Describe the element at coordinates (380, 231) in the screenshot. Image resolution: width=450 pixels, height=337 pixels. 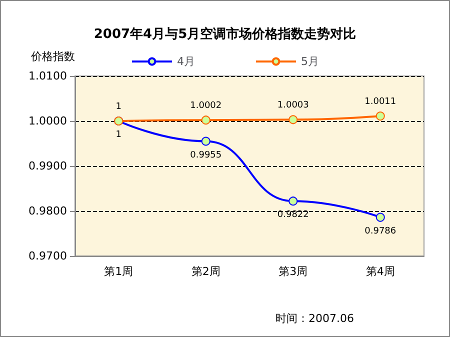
I see `data-label: 0.9786` at that location.